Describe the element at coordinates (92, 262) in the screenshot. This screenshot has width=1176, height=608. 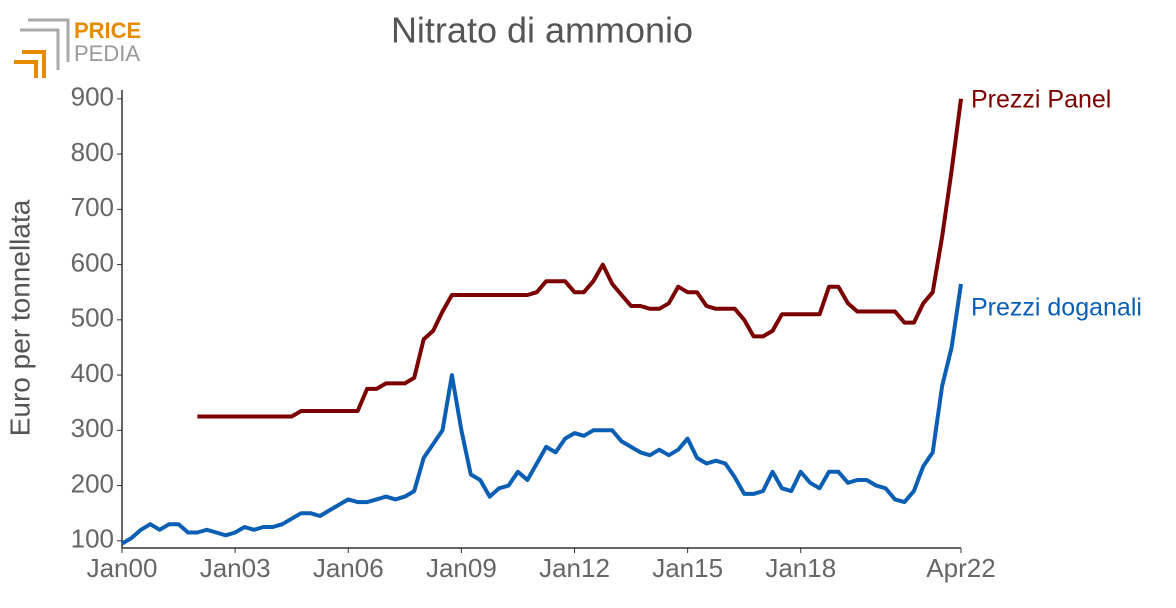
I see `y-tick-label: 600` at that location.